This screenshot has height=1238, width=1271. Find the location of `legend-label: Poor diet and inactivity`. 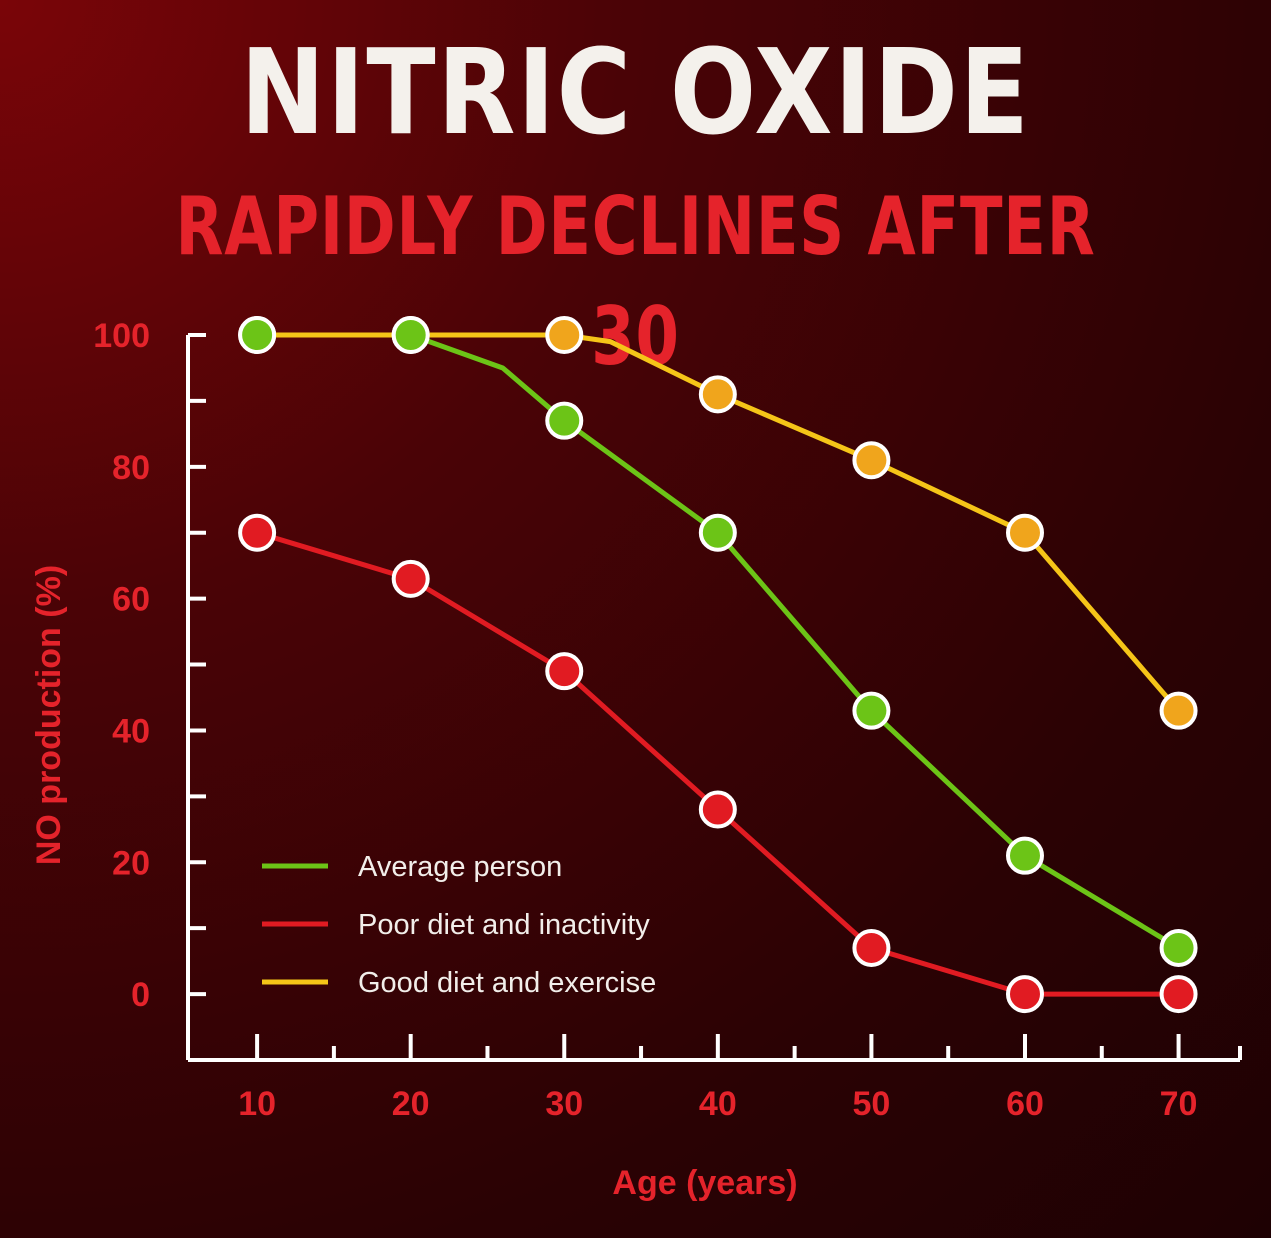

legend-label: Poor diet and inactivity is located at coordinates (504, 925).